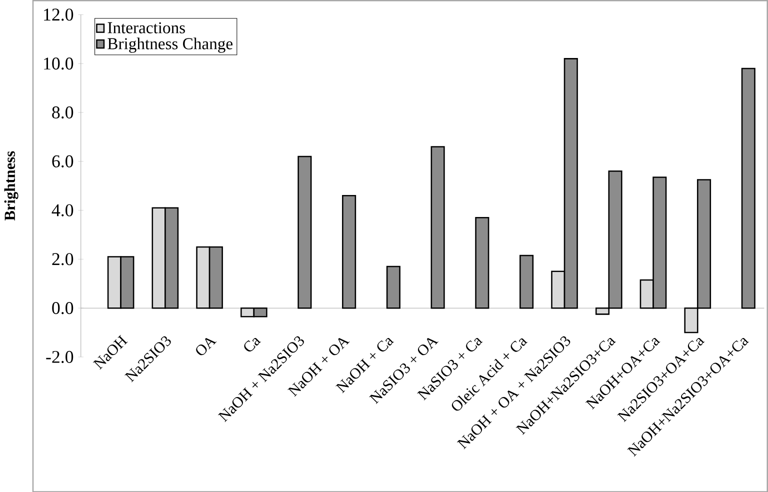 This screenshot has width=768, height=492. Describe the element at coordinates (63, 210) in the screenshot. I see `y-tick-label: 4.0` at that location.